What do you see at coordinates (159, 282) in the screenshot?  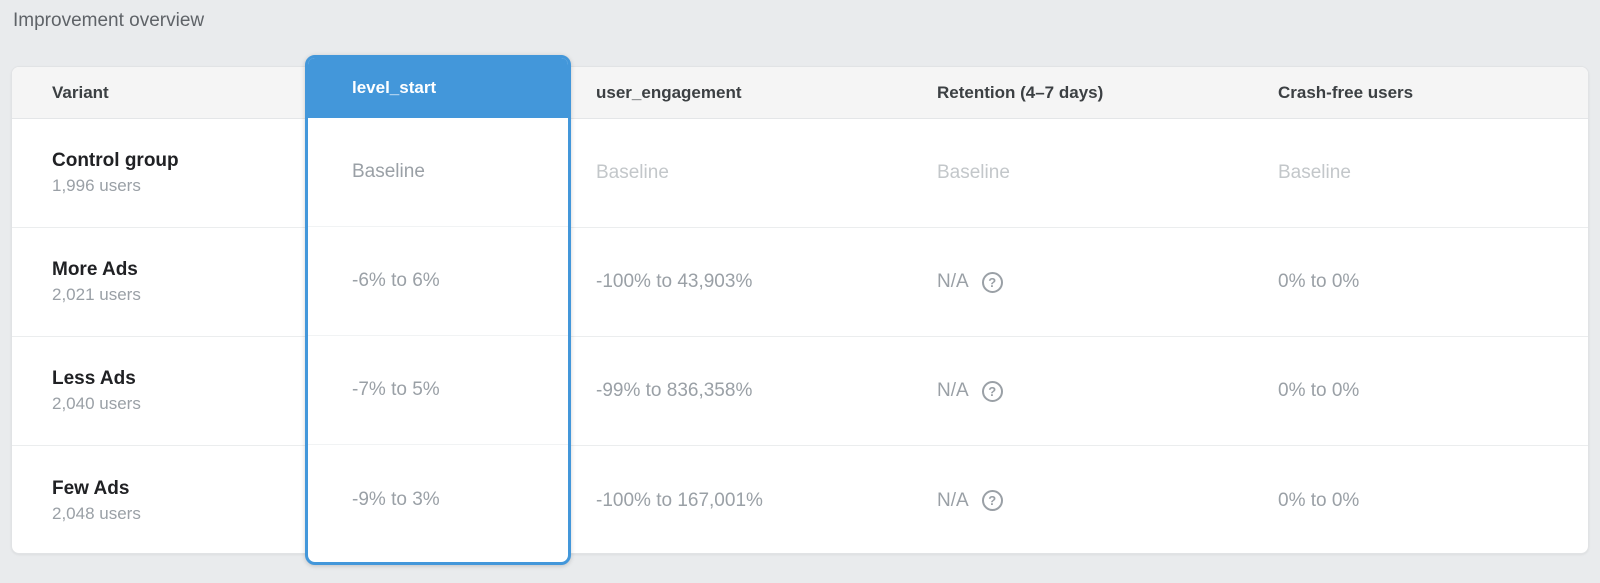 I see `variant-cell: More Ads 2,021 users` at bounding box center [159, 282].